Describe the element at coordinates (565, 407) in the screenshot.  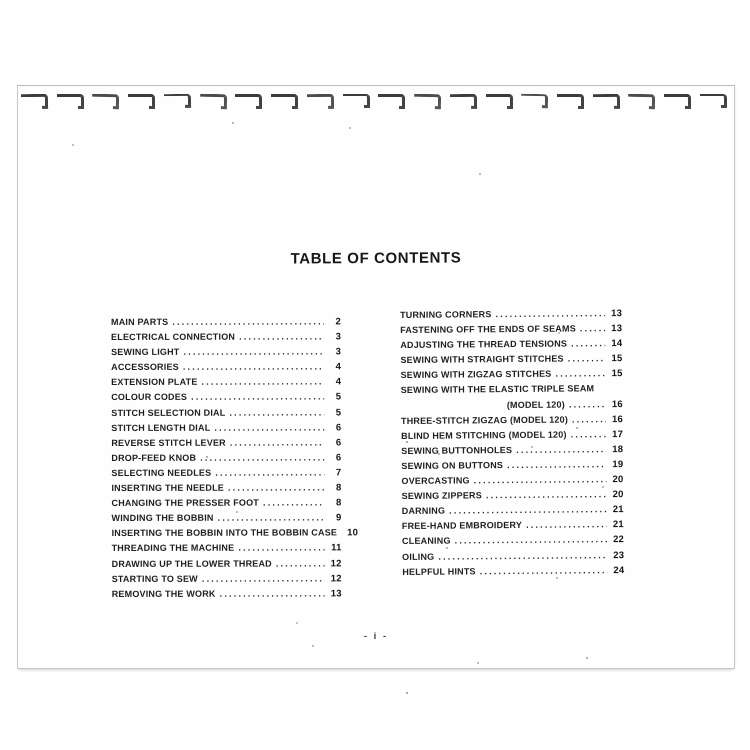
I see `toc-entry: (MODEL 120) 16` at that location.